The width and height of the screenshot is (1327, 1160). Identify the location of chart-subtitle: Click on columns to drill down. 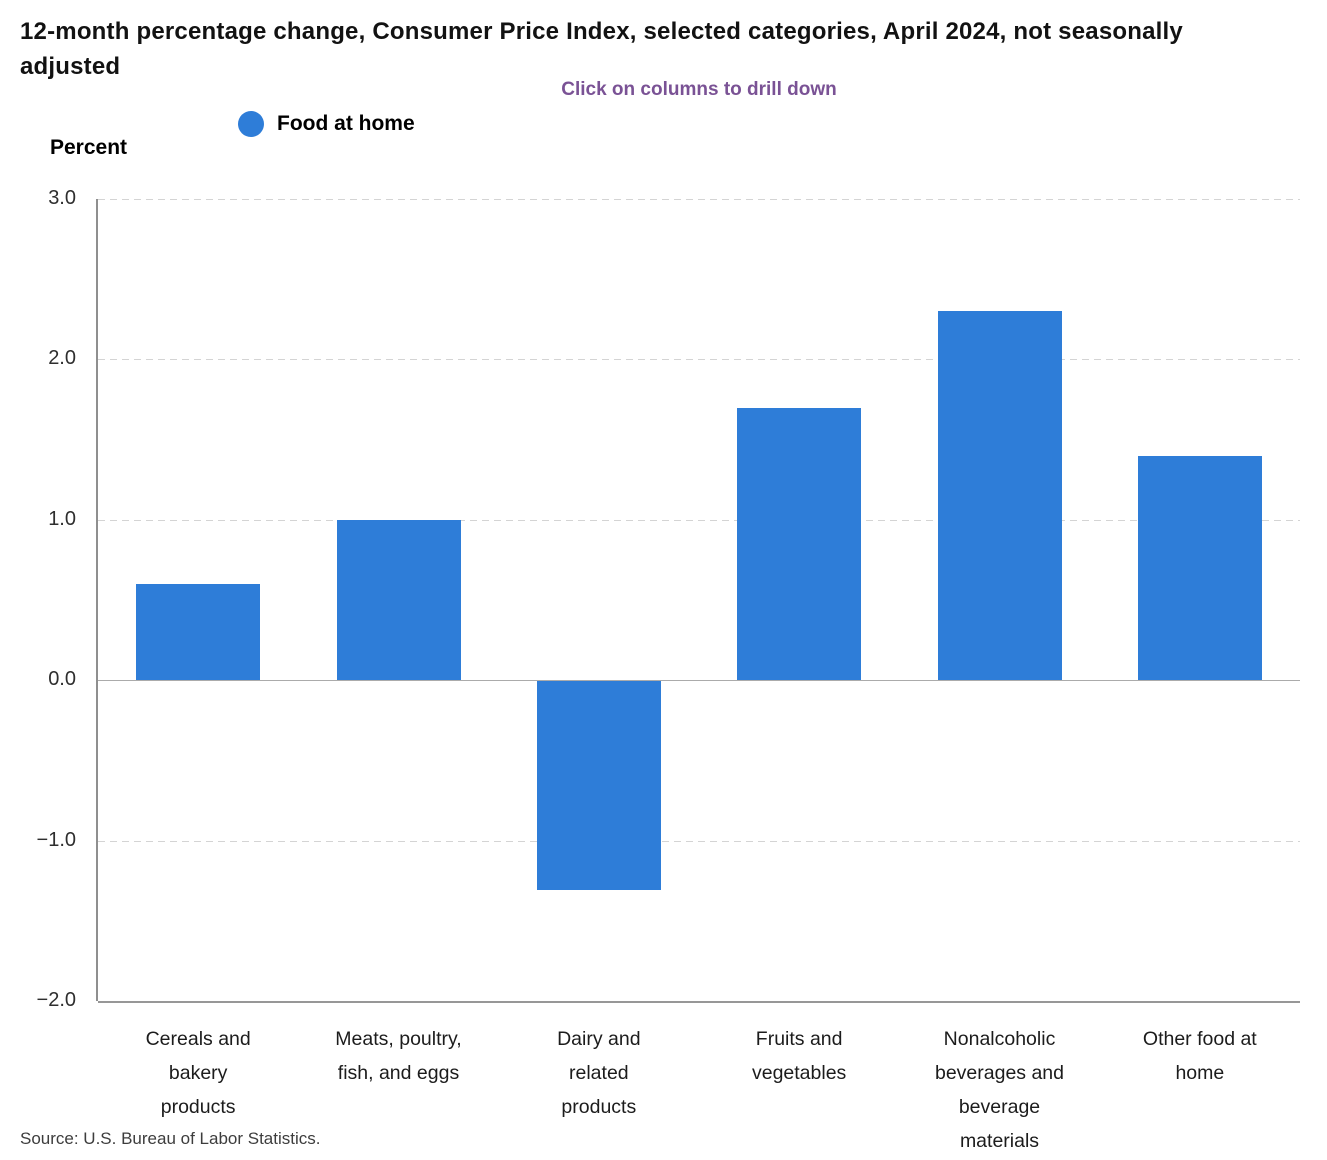
(699, 89).